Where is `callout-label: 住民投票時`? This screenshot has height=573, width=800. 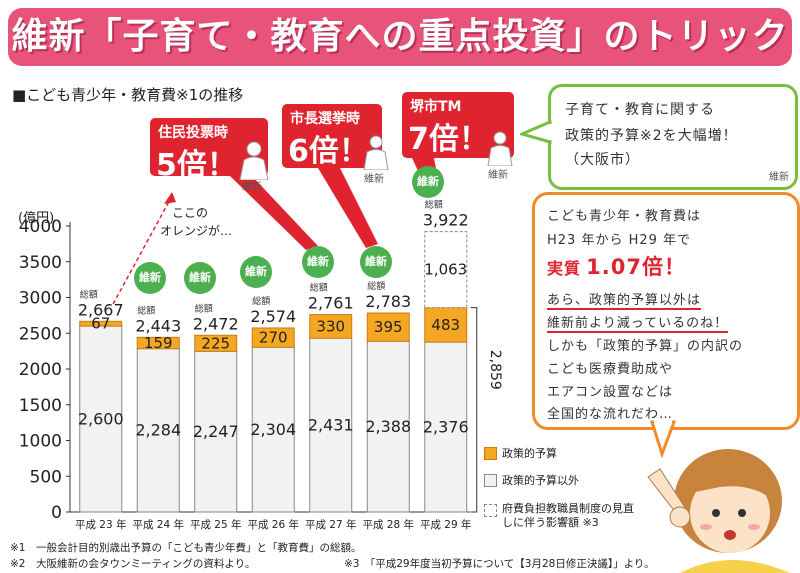
callout-label: 住民投票時 is located at coordinates (193, 133).